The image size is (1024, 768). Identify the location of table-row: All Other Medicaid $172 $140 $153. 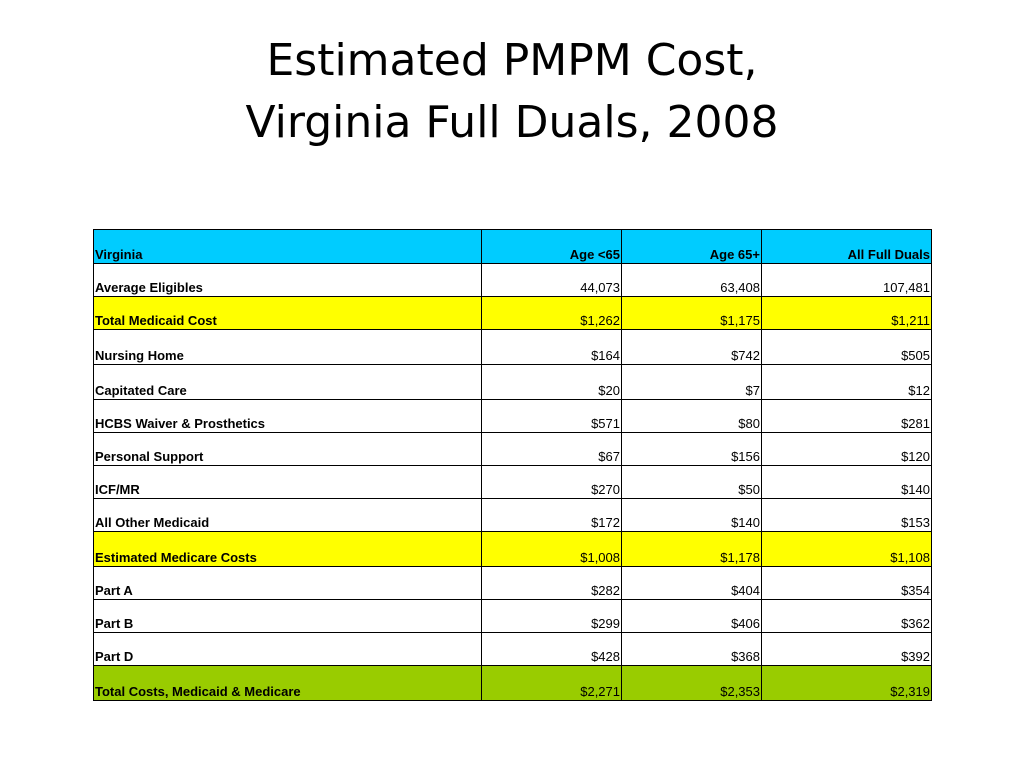
(512, 515).